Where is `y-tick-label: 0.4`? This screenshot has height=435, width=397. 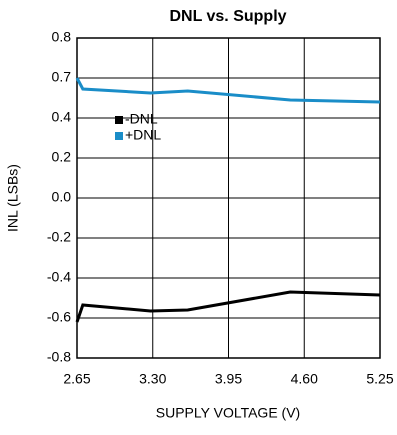
y-tick-label: 0.4 is located at coordinates (62, 117).